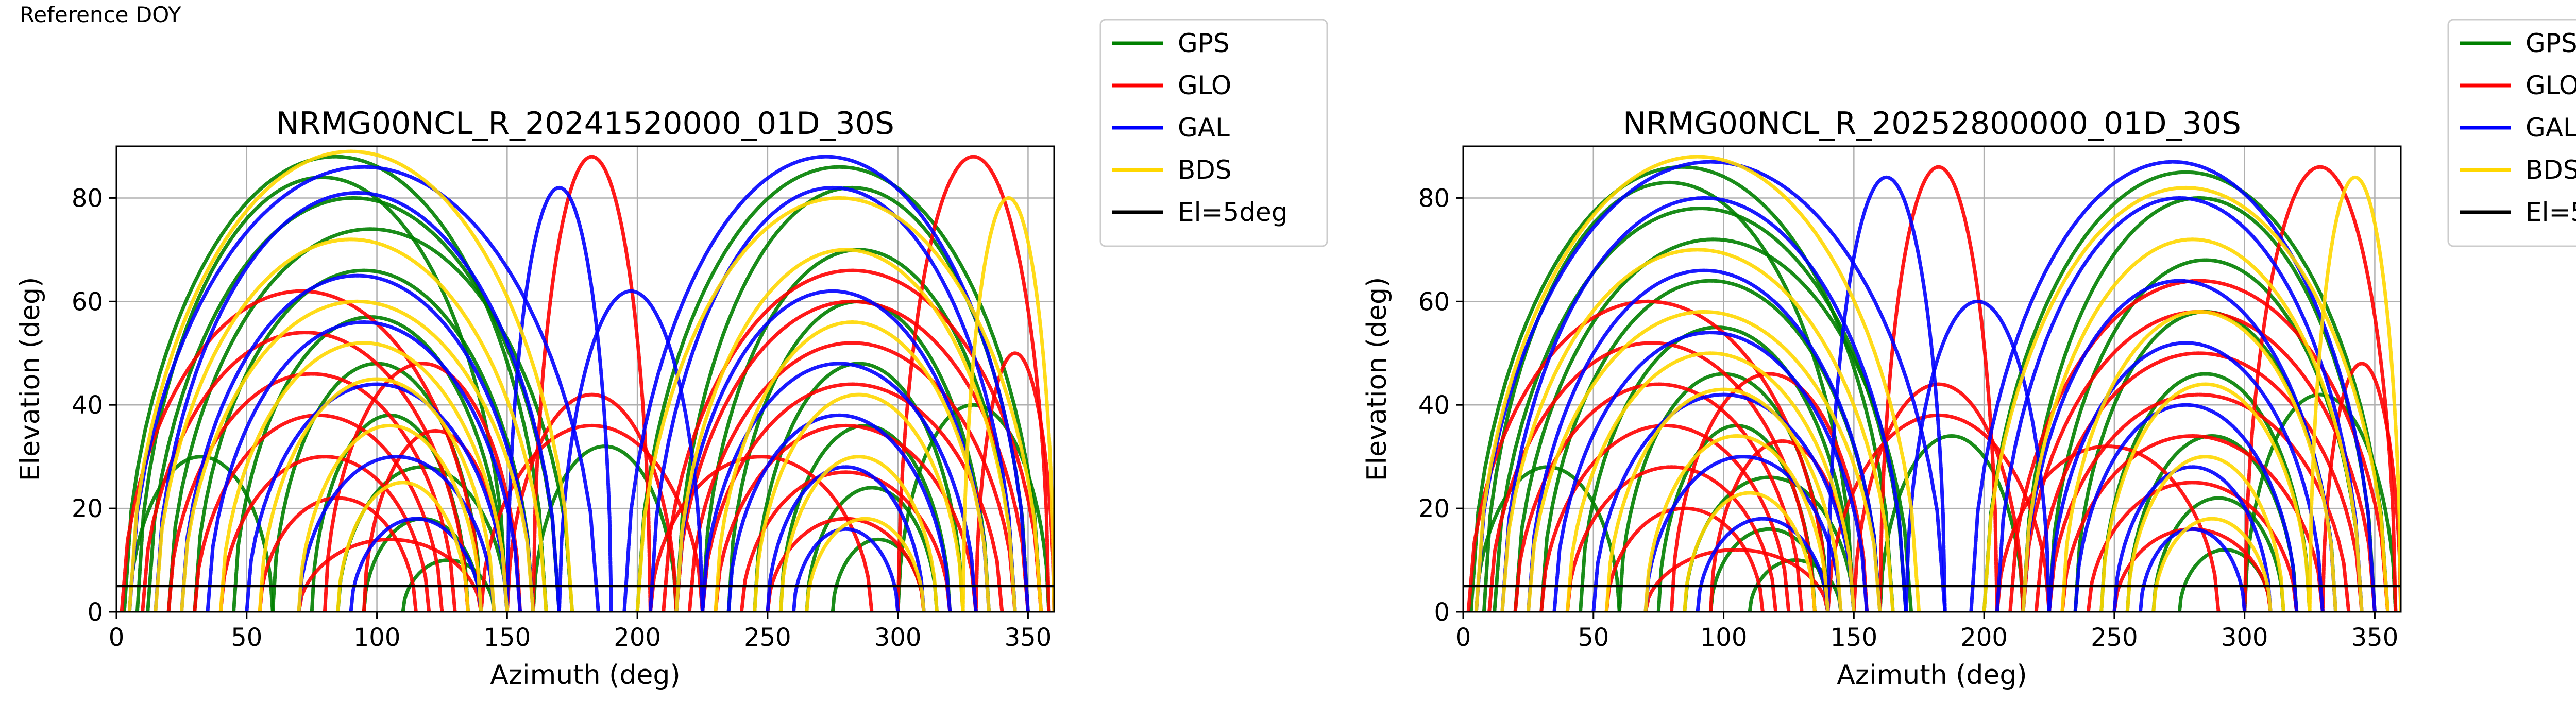  What do you see at coordinates (117, 637) in the screenshot?
I see `chart-1-x-tick-label-0: 0` at bounding box center [117, 637].